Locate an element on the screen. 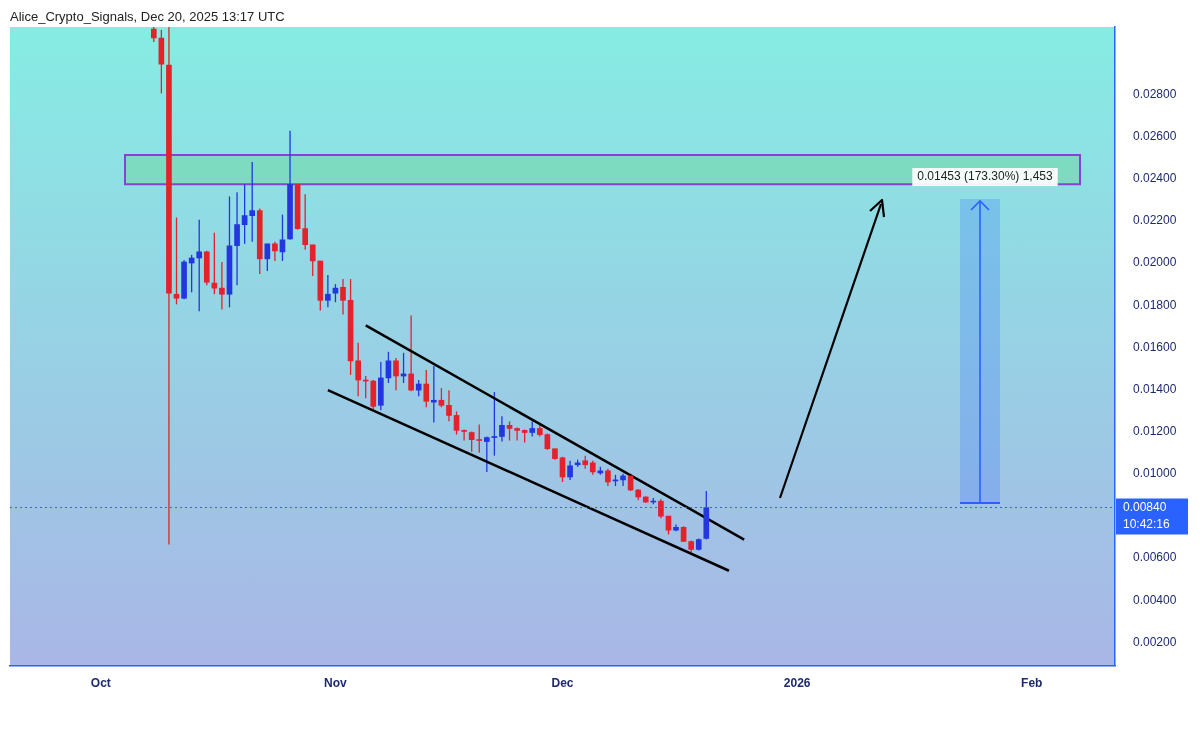  annotation: 0.01453 (173.30%) 1,453 is located at coordinates (985, 176).